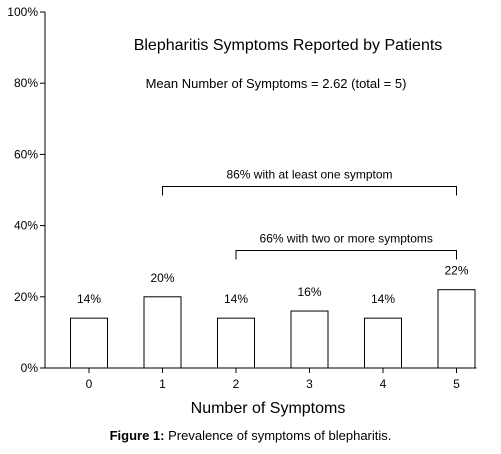 The height and width of the screenshot is (454, 501). I want to click on y-tick-label: 80%, so click(26, 83).